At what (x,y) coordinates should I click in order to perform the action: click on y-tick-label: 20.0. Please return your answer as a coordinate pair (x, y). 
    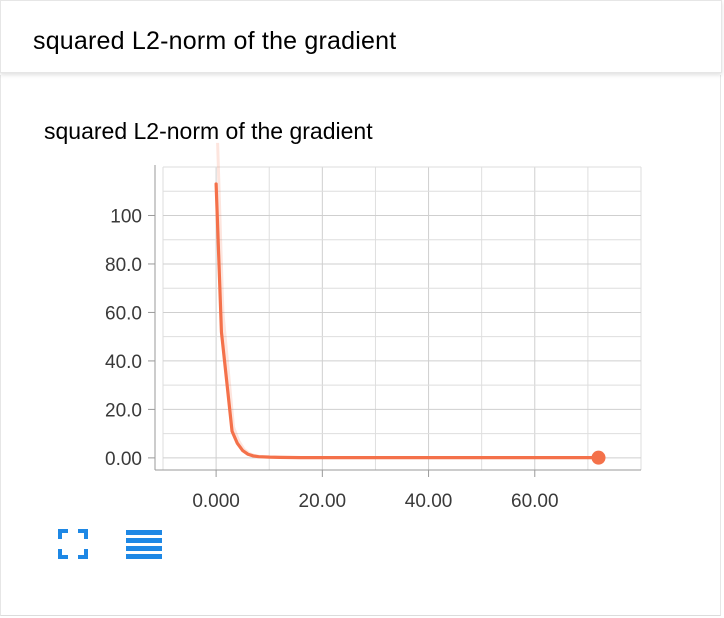
    Looking at the image, I should click on (123, 410).